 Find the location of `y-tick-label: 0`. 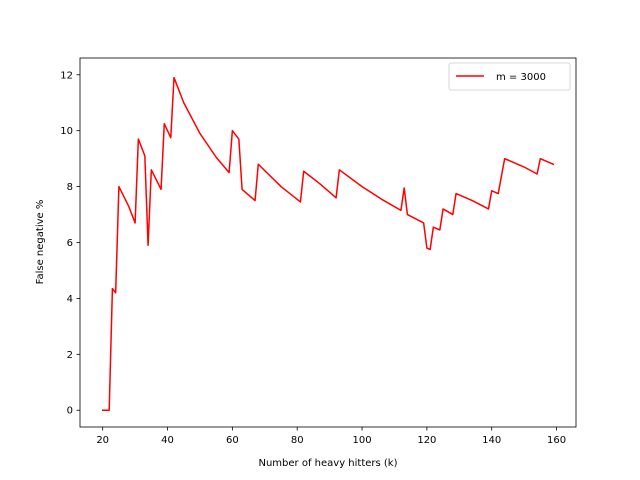

y-tick-label: 0 is located at coordinates (70, 411).